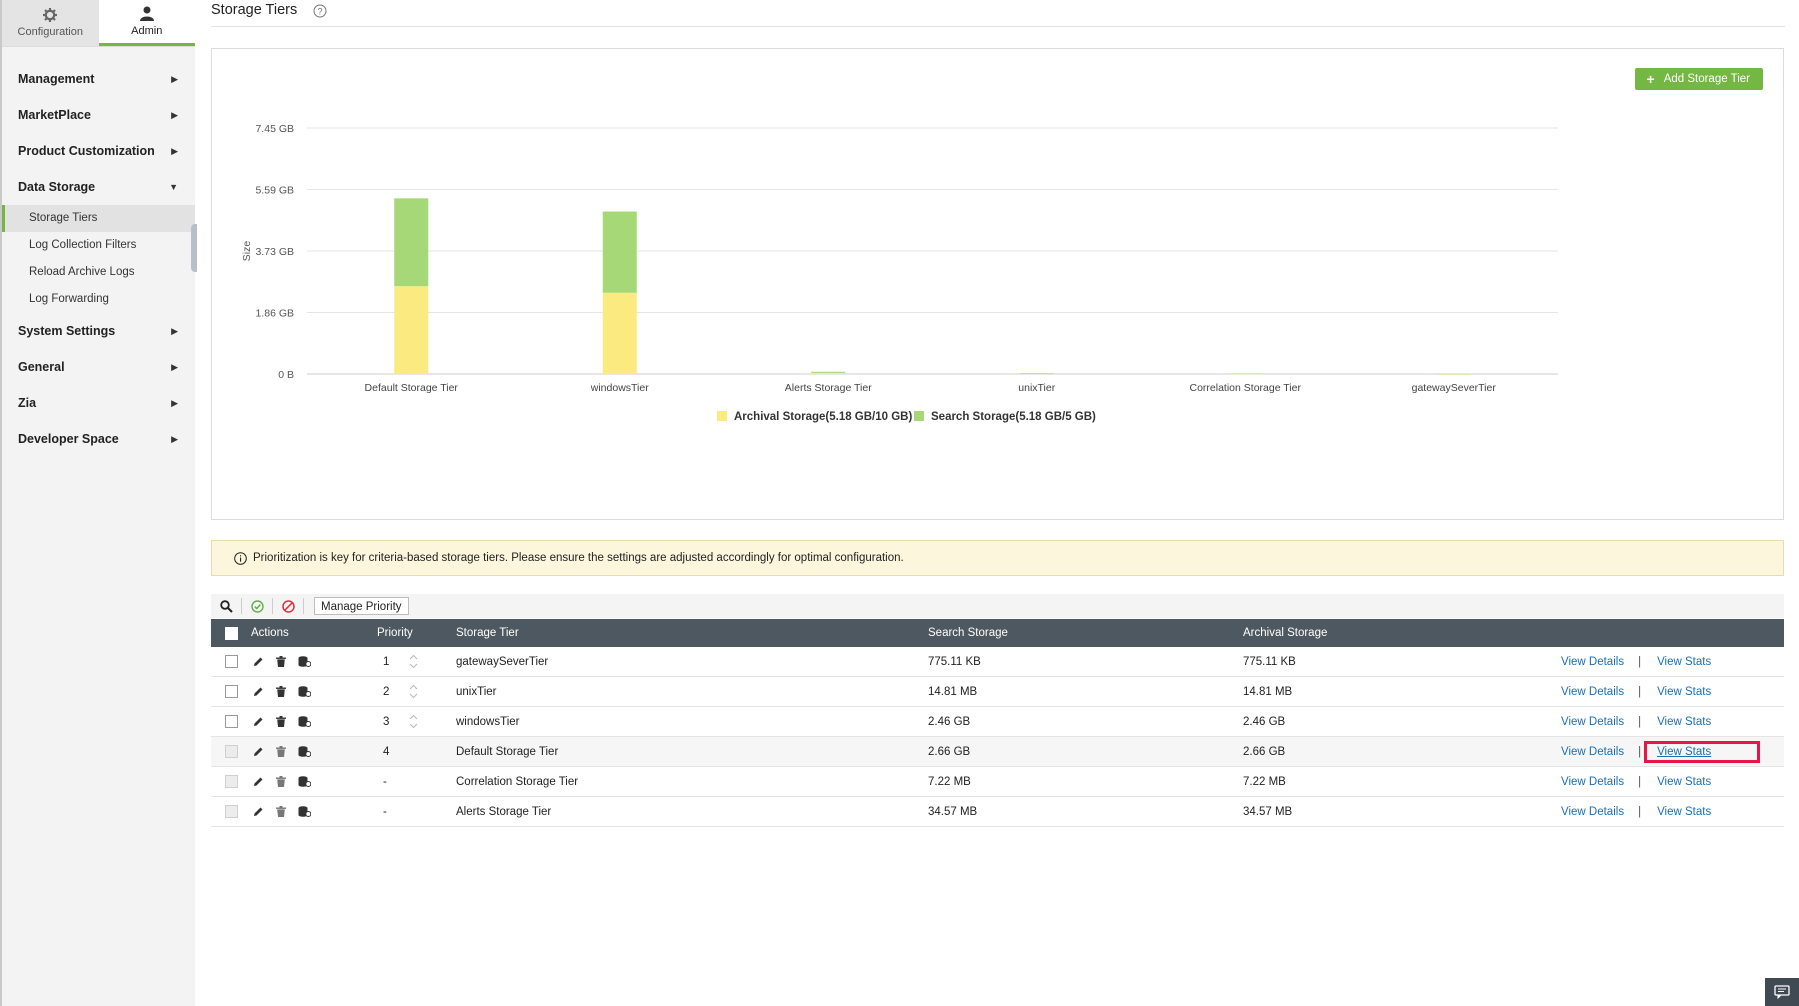 This screenshot has width=1799, height=1006. Describe the element at coordinates (98, 218) in the screenshot. I see `menu-item-storage-tiers: Storage Tiers` at that location.